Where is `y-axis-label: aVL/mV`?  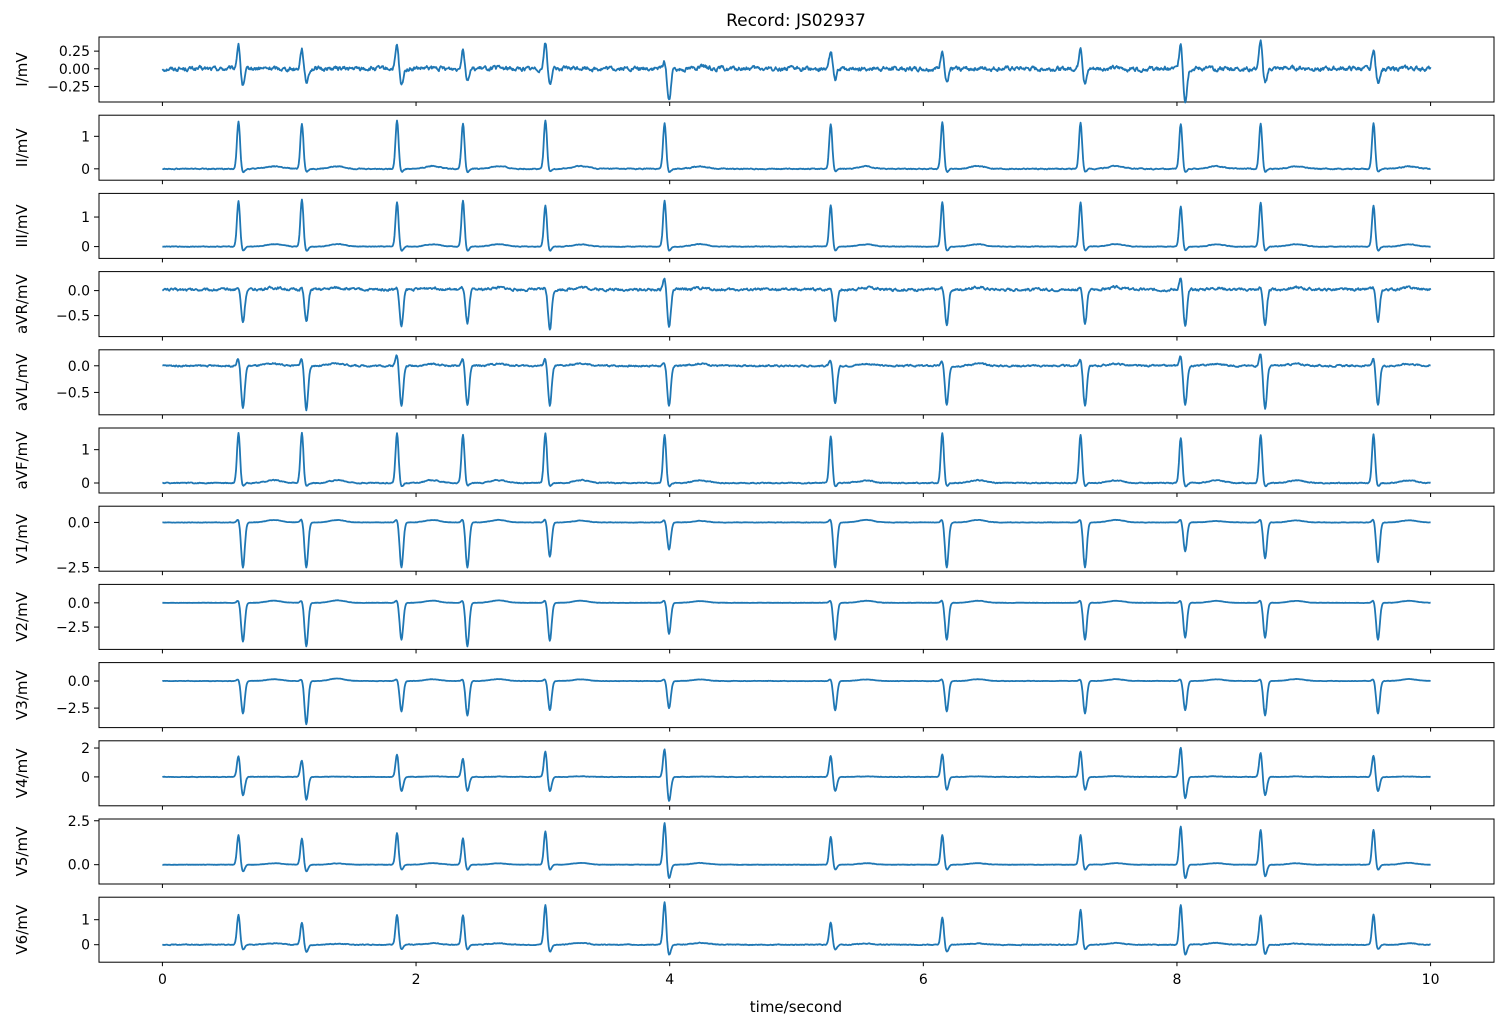 y-axis-label: aVL/mV is located at coordinates (22, 382).